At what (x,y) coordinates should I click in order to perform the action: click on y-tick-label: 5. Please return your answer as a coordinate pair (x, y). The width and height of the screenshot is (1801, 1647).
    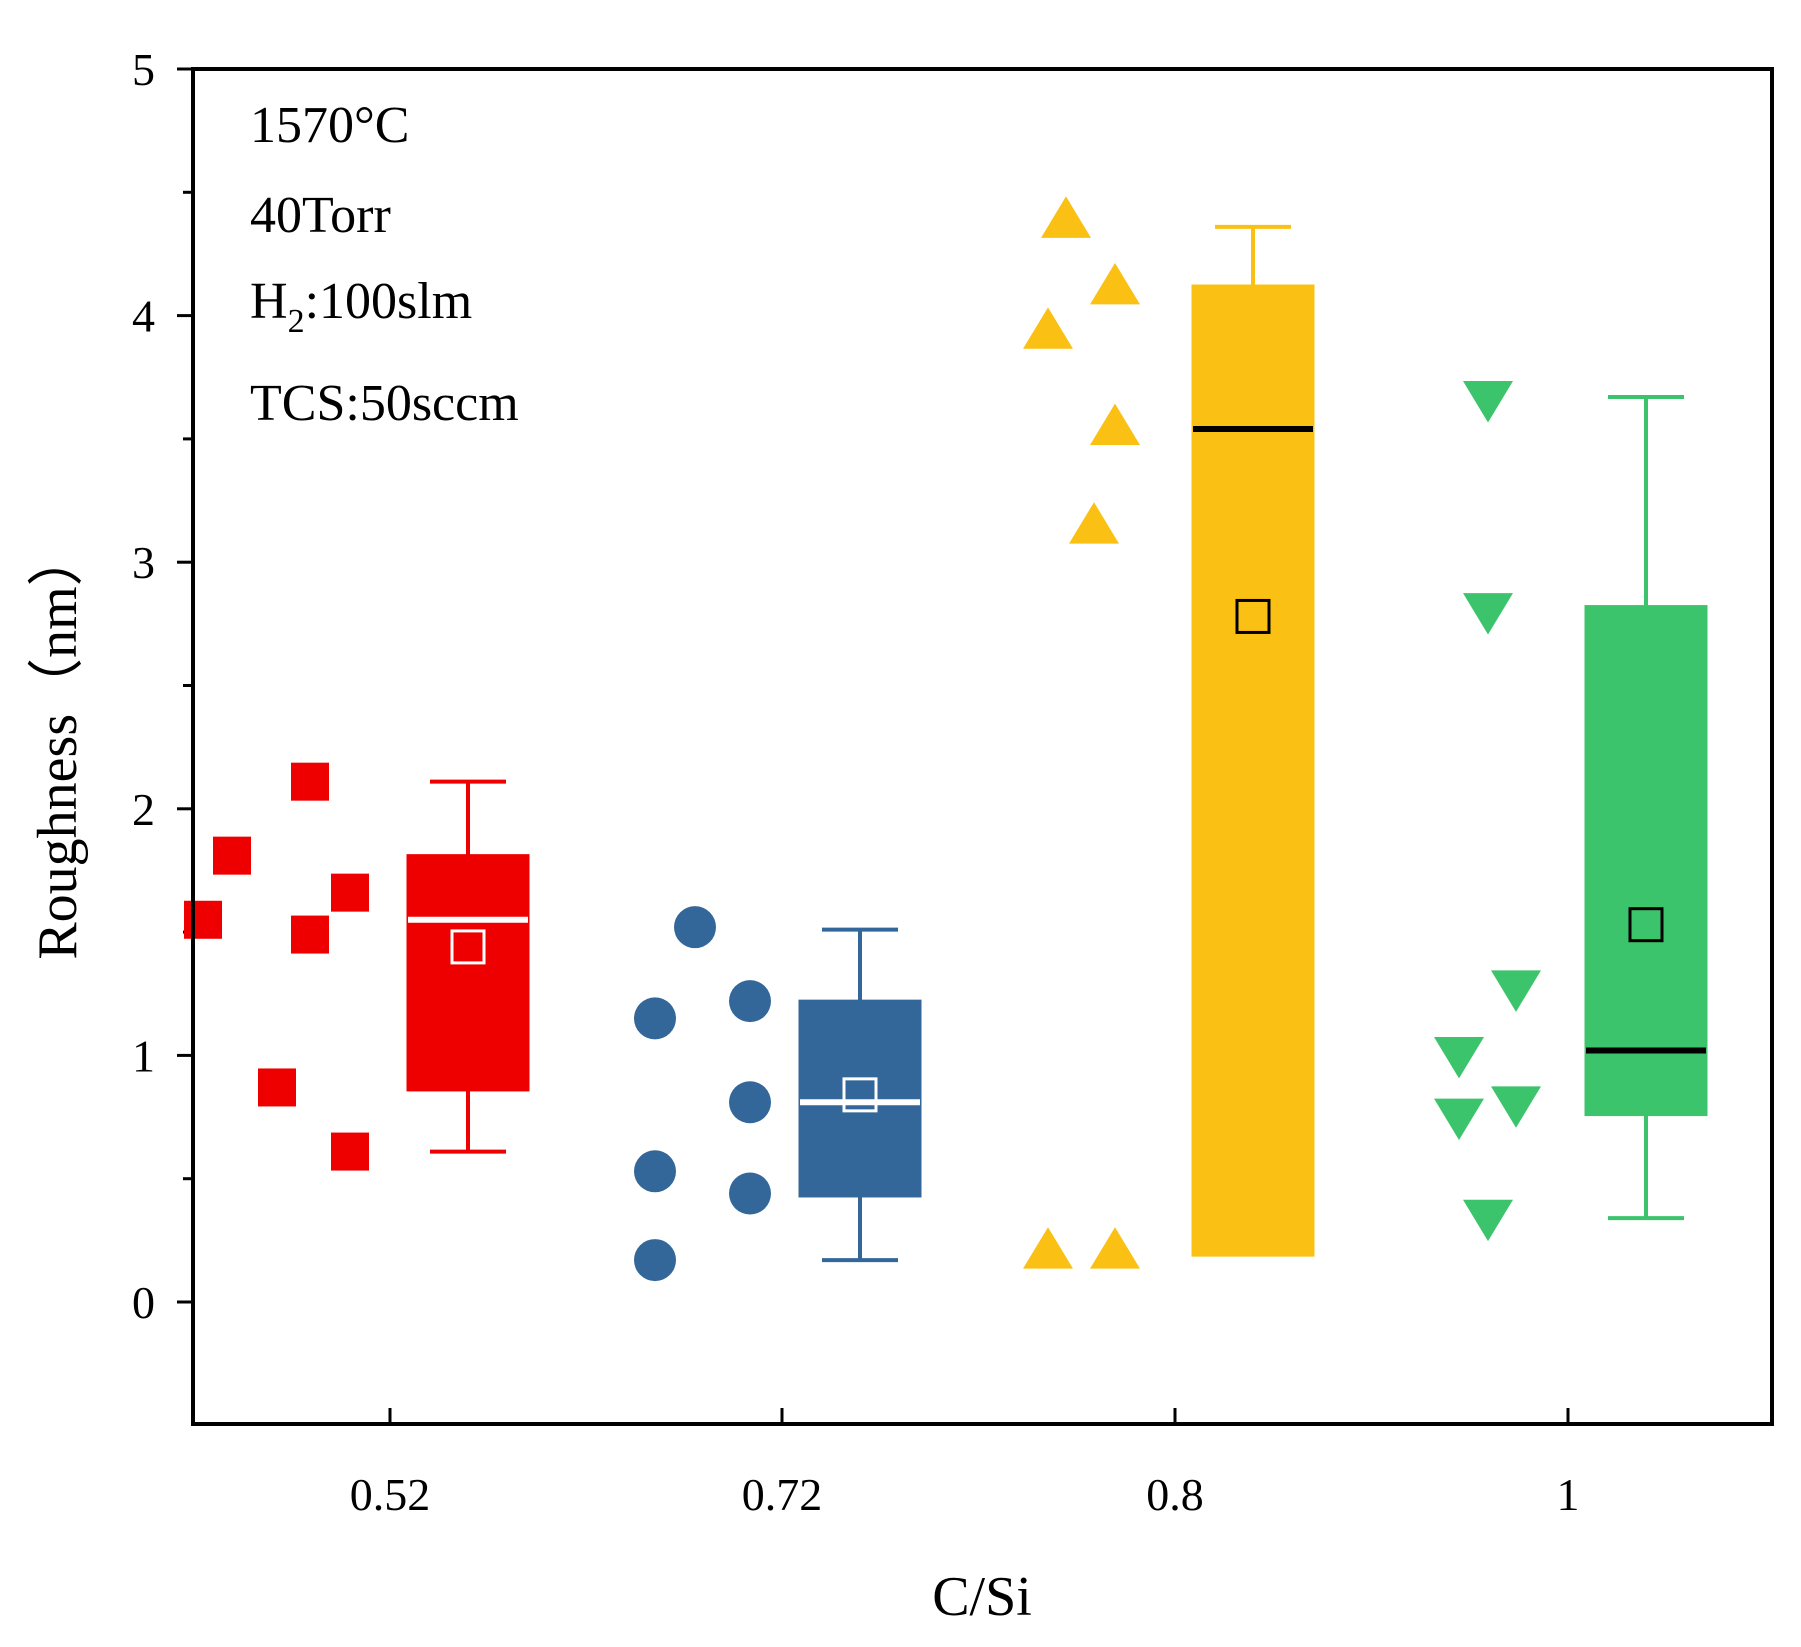
    Looking at the image, I should click on (143, 69).